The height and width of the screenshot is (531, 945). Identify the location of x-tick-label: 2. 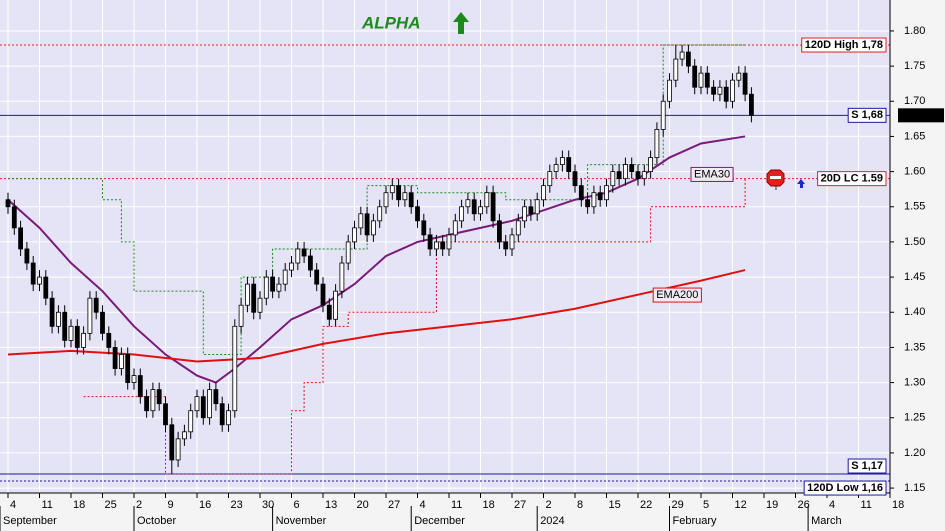
(139, 505).